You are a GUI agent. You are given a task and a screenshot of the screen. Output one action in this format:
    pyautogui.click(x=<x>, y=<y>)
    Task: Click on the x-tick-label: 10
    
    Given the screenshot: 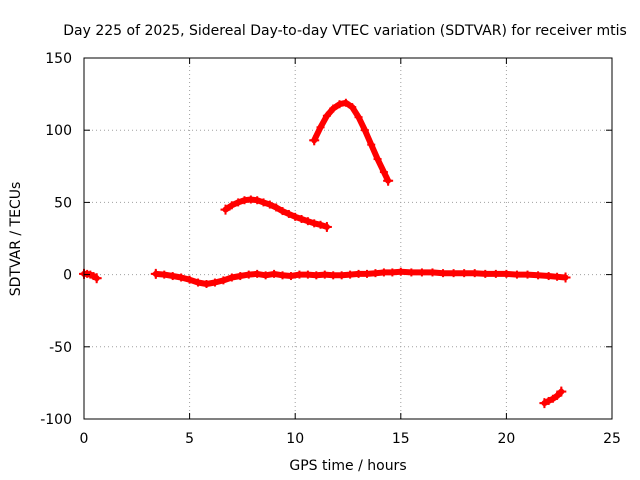 What is the action you would take?
    pyautogui.click(x=295, y=439)
    